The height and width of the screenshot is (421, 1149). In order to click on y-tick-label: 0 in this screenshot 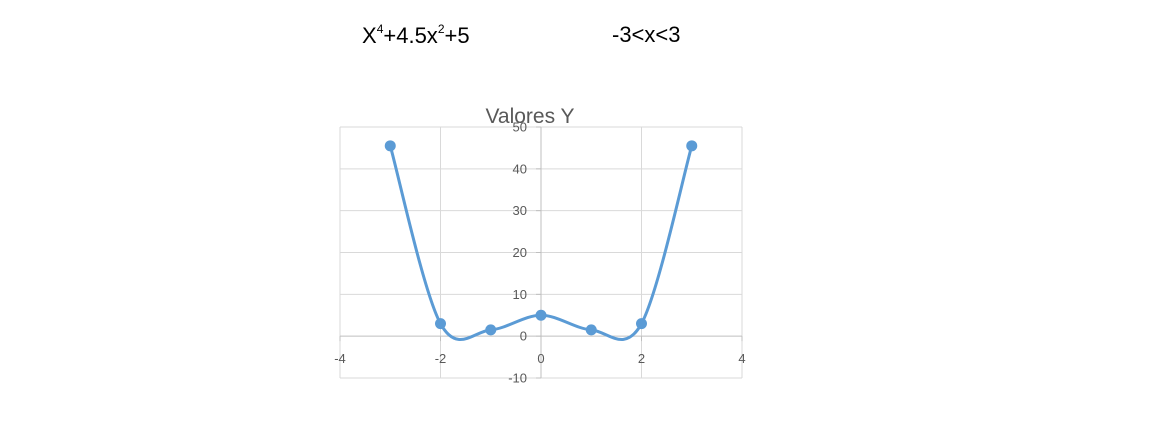, I will do `click(523, 336)`.